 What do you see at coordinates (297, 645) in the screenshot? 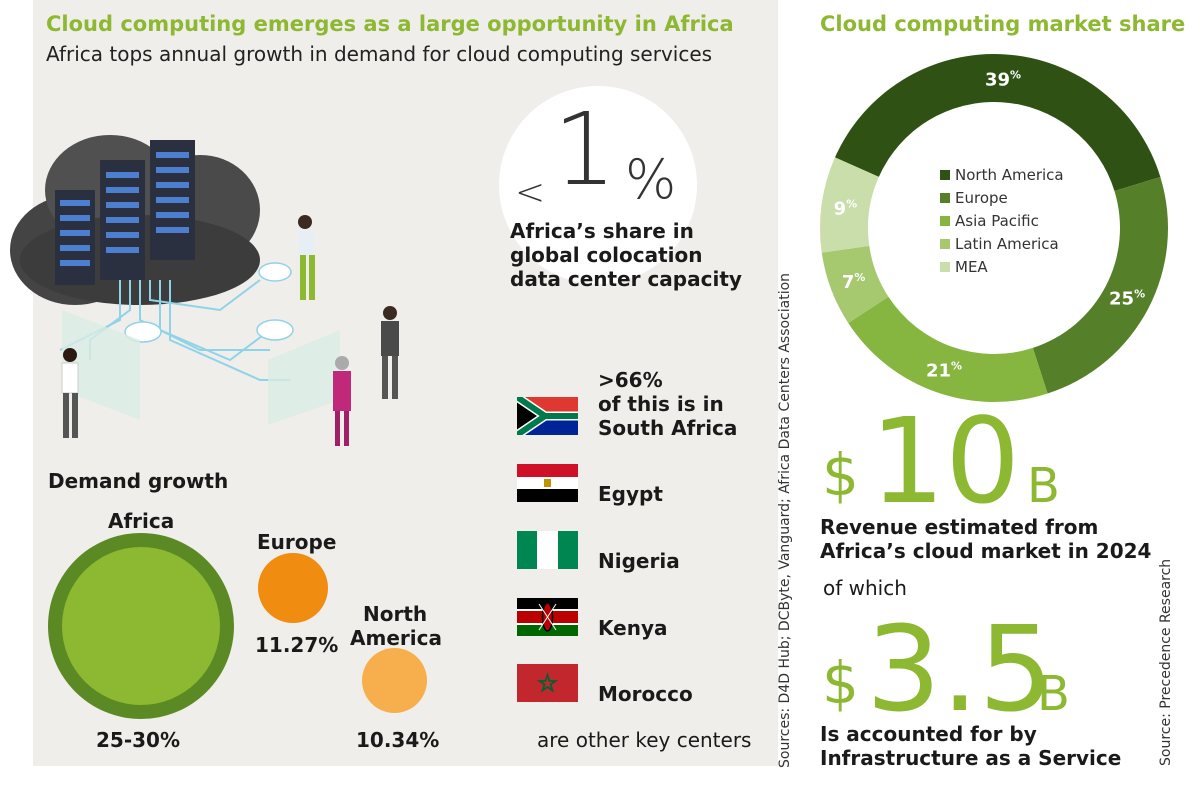
I see `europe-growth-value: 11.27%` at bounding box center [297, 645].